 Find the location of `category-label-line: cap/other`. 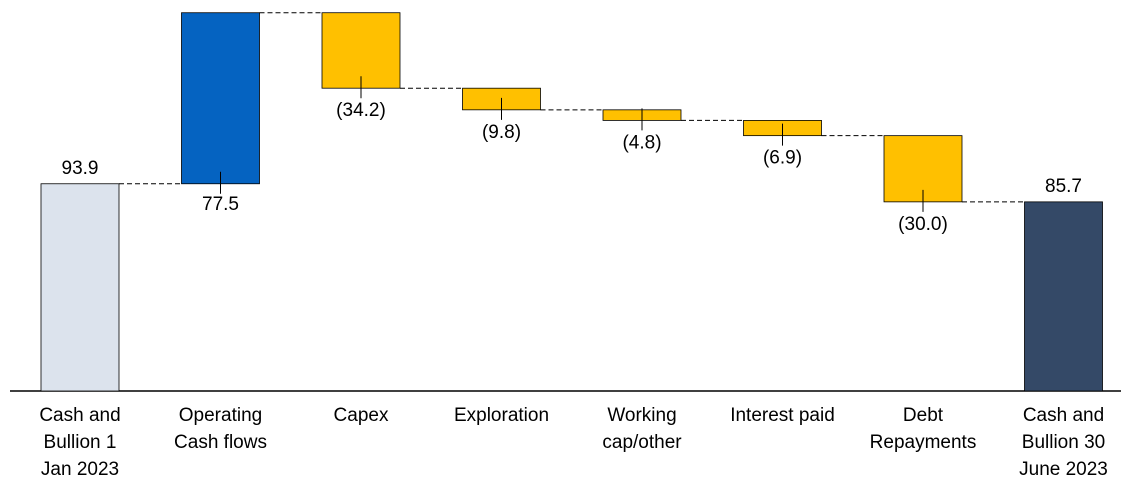

category-label-line: cap/other is located at coordinates (642, 442).